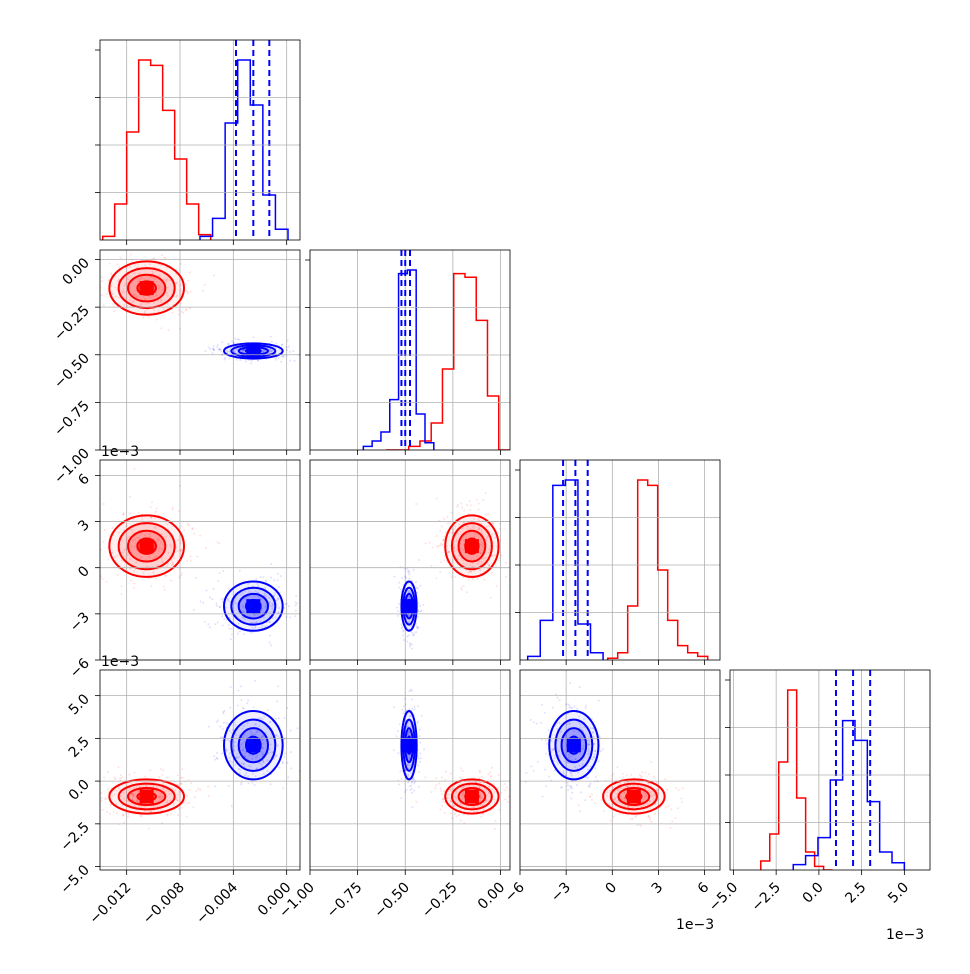 Image resolution: width=970 pixels, height=974 pixels. Describe the element at coordinates (164, 904) in the screenshot. I see `x-tick-label: −0.008` at that location.